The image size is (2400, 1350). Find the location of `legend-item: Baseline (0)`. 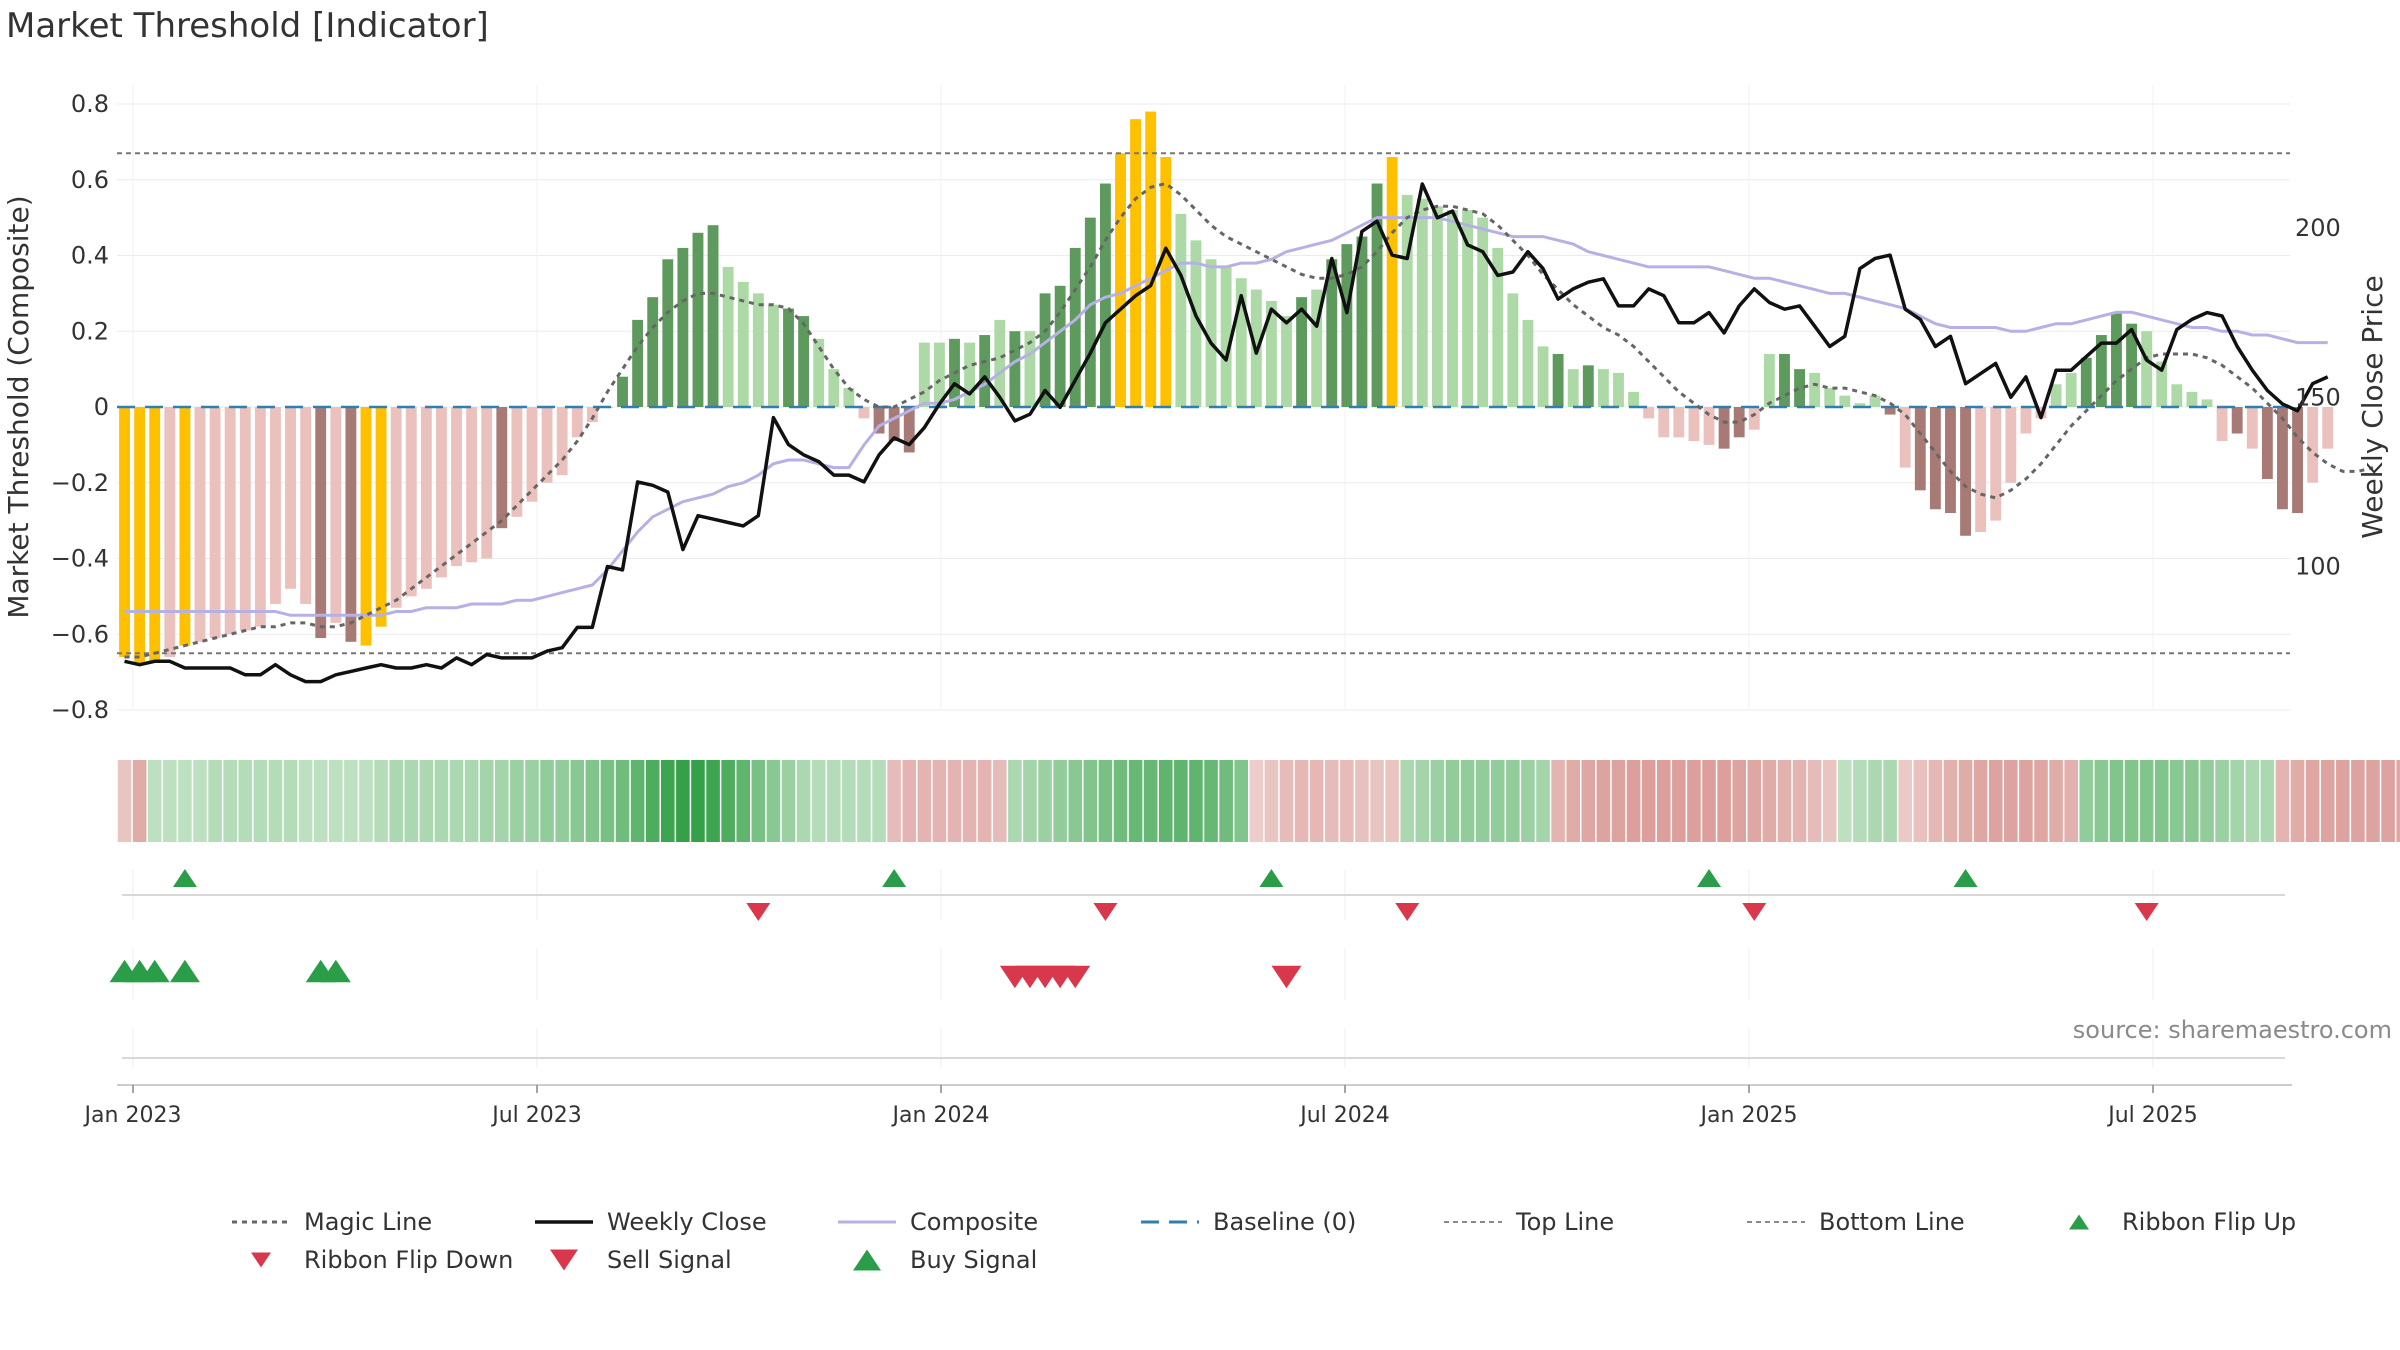

legend-item: Baseline (0) is located at coordinates (1247, 1222).